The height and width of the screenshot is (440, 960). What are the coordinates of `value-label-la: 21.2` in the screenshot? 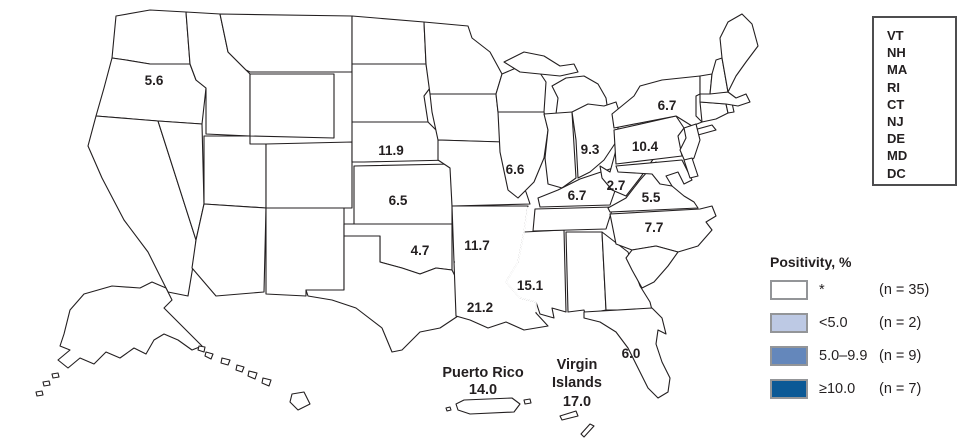 It's located at (480, 307).